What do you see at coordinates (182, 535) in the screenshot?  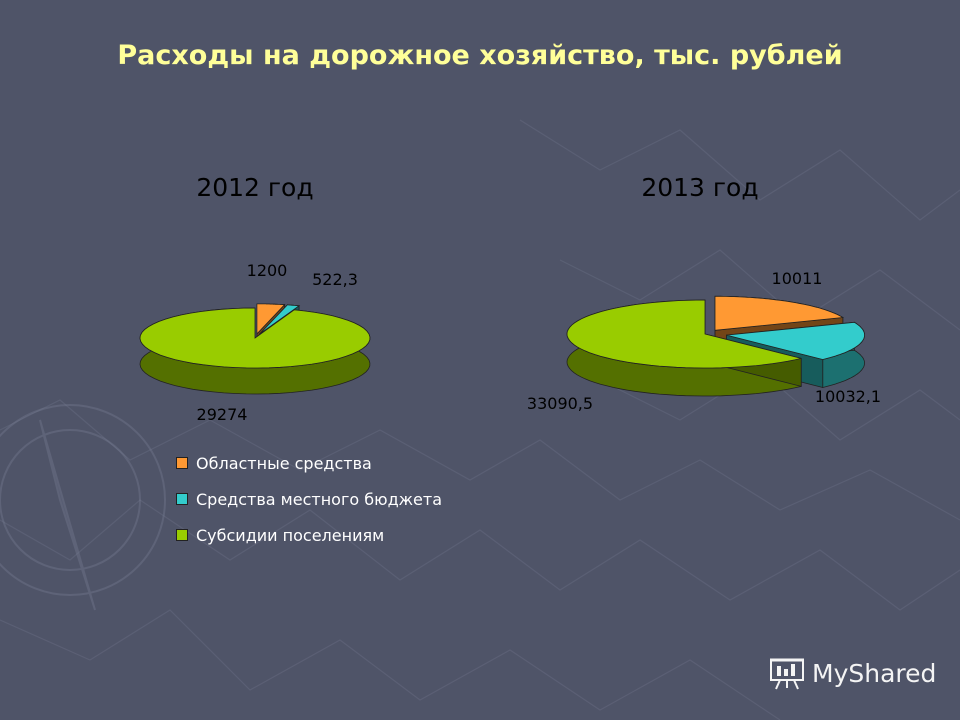 I see `legend-swatch-subsidy` at bounding box center [182, 535].